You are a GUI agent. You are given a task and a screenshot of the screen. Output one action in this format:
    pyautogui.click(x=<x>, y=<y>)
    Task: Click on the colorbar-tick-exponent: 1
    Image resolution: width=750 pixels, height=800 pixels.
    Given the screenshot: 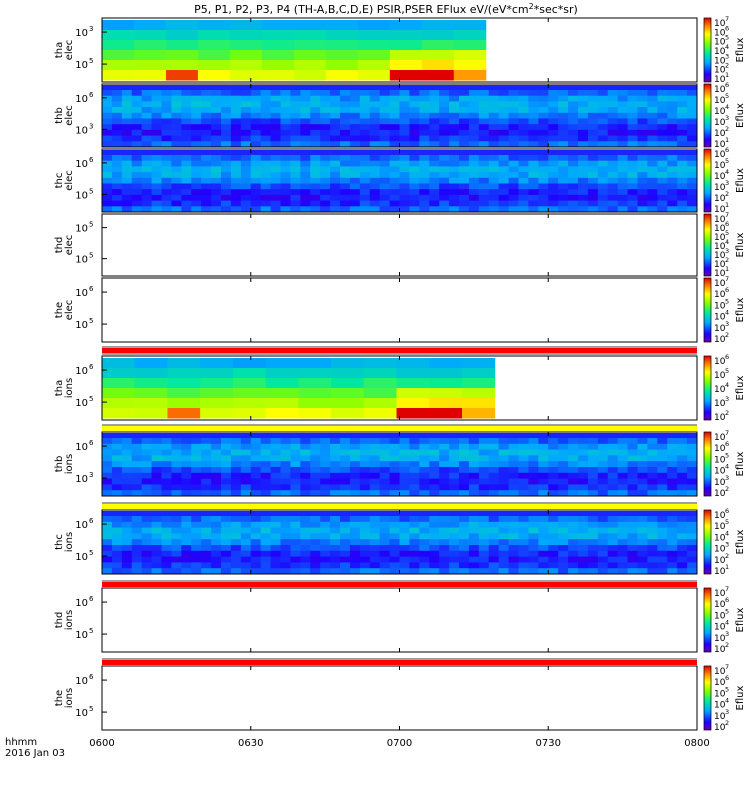 What is the action you would take?
    pyautogui.click(x=727, y=205)
    